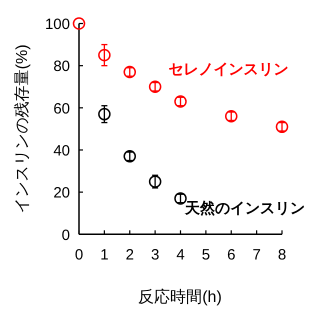 This screenshot has width=320, height=320. Describe the element at coordinates (206, 255) in the screenshot. I see `x-tick-label: 5` at that location.